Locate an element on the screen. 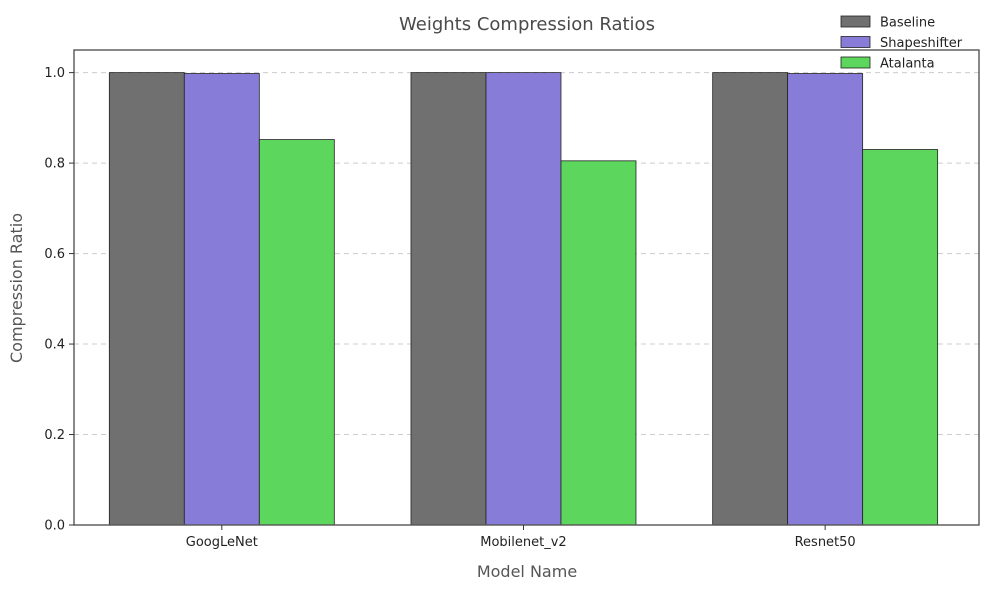  x-axis-ticks: GoogLeNet Mobilenet_v2 Resnet50 is located at coordinates (521, 537).